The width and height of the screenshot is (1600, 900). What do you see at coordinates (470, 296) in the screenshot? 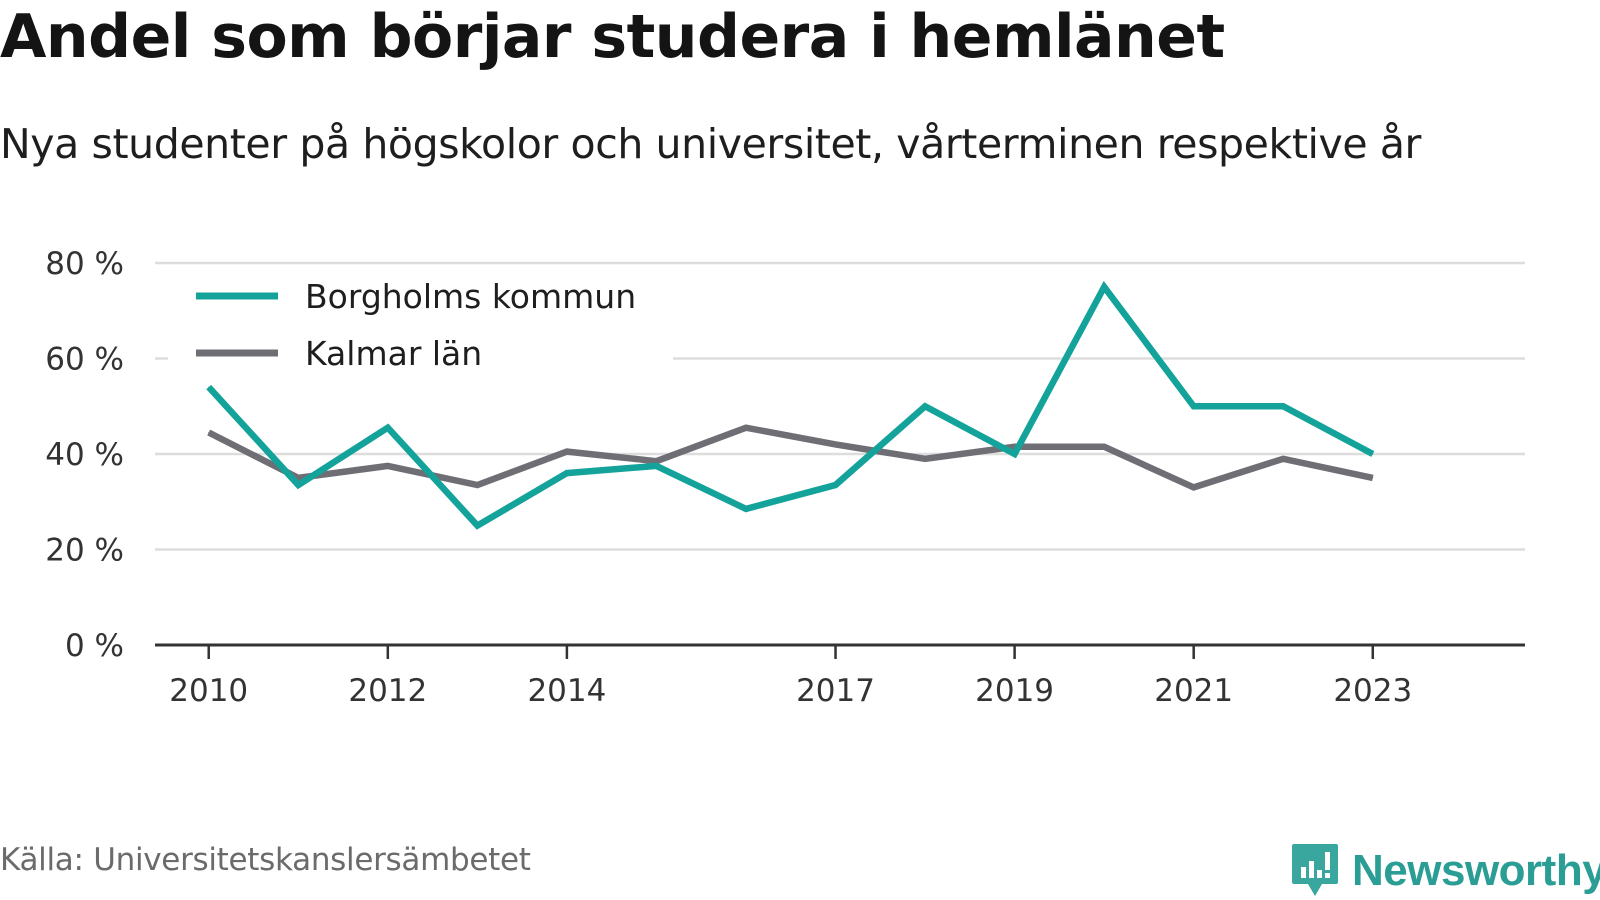
I see `legend-label-borgholm: Borgholms kommun` at bounding box center [470, 296].